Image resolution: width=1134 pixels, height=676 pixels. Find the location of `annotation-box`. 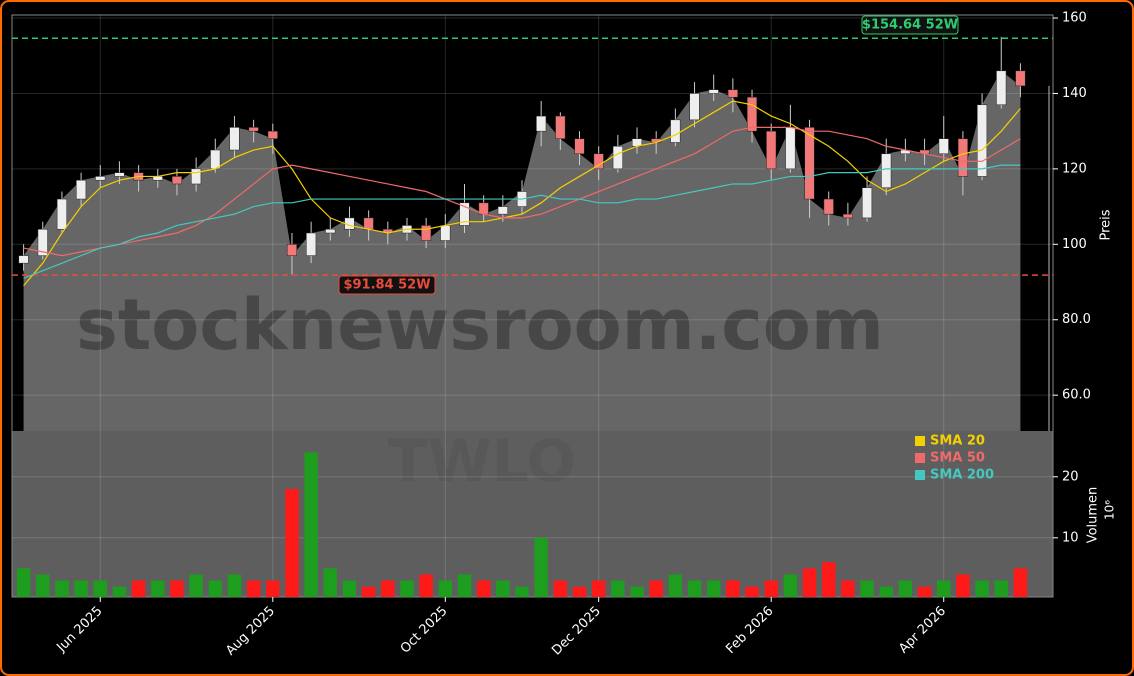

annotation-box is located at coordinates (910, 25).